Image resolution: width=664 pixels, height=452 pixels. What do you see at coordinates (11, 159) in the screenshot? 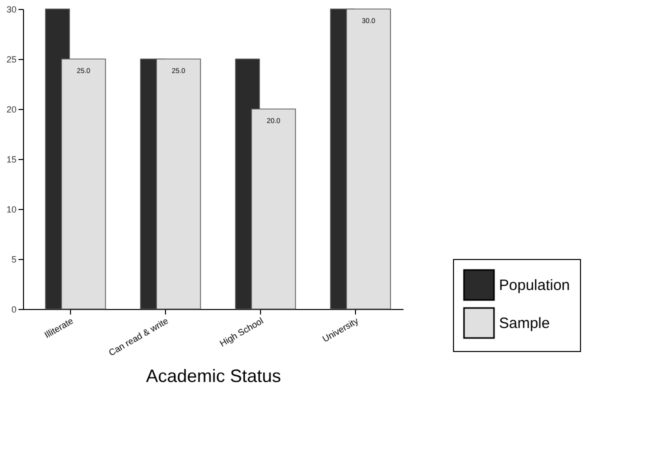
I see `y-tick-label: 15` at bounding box center [11, 159].